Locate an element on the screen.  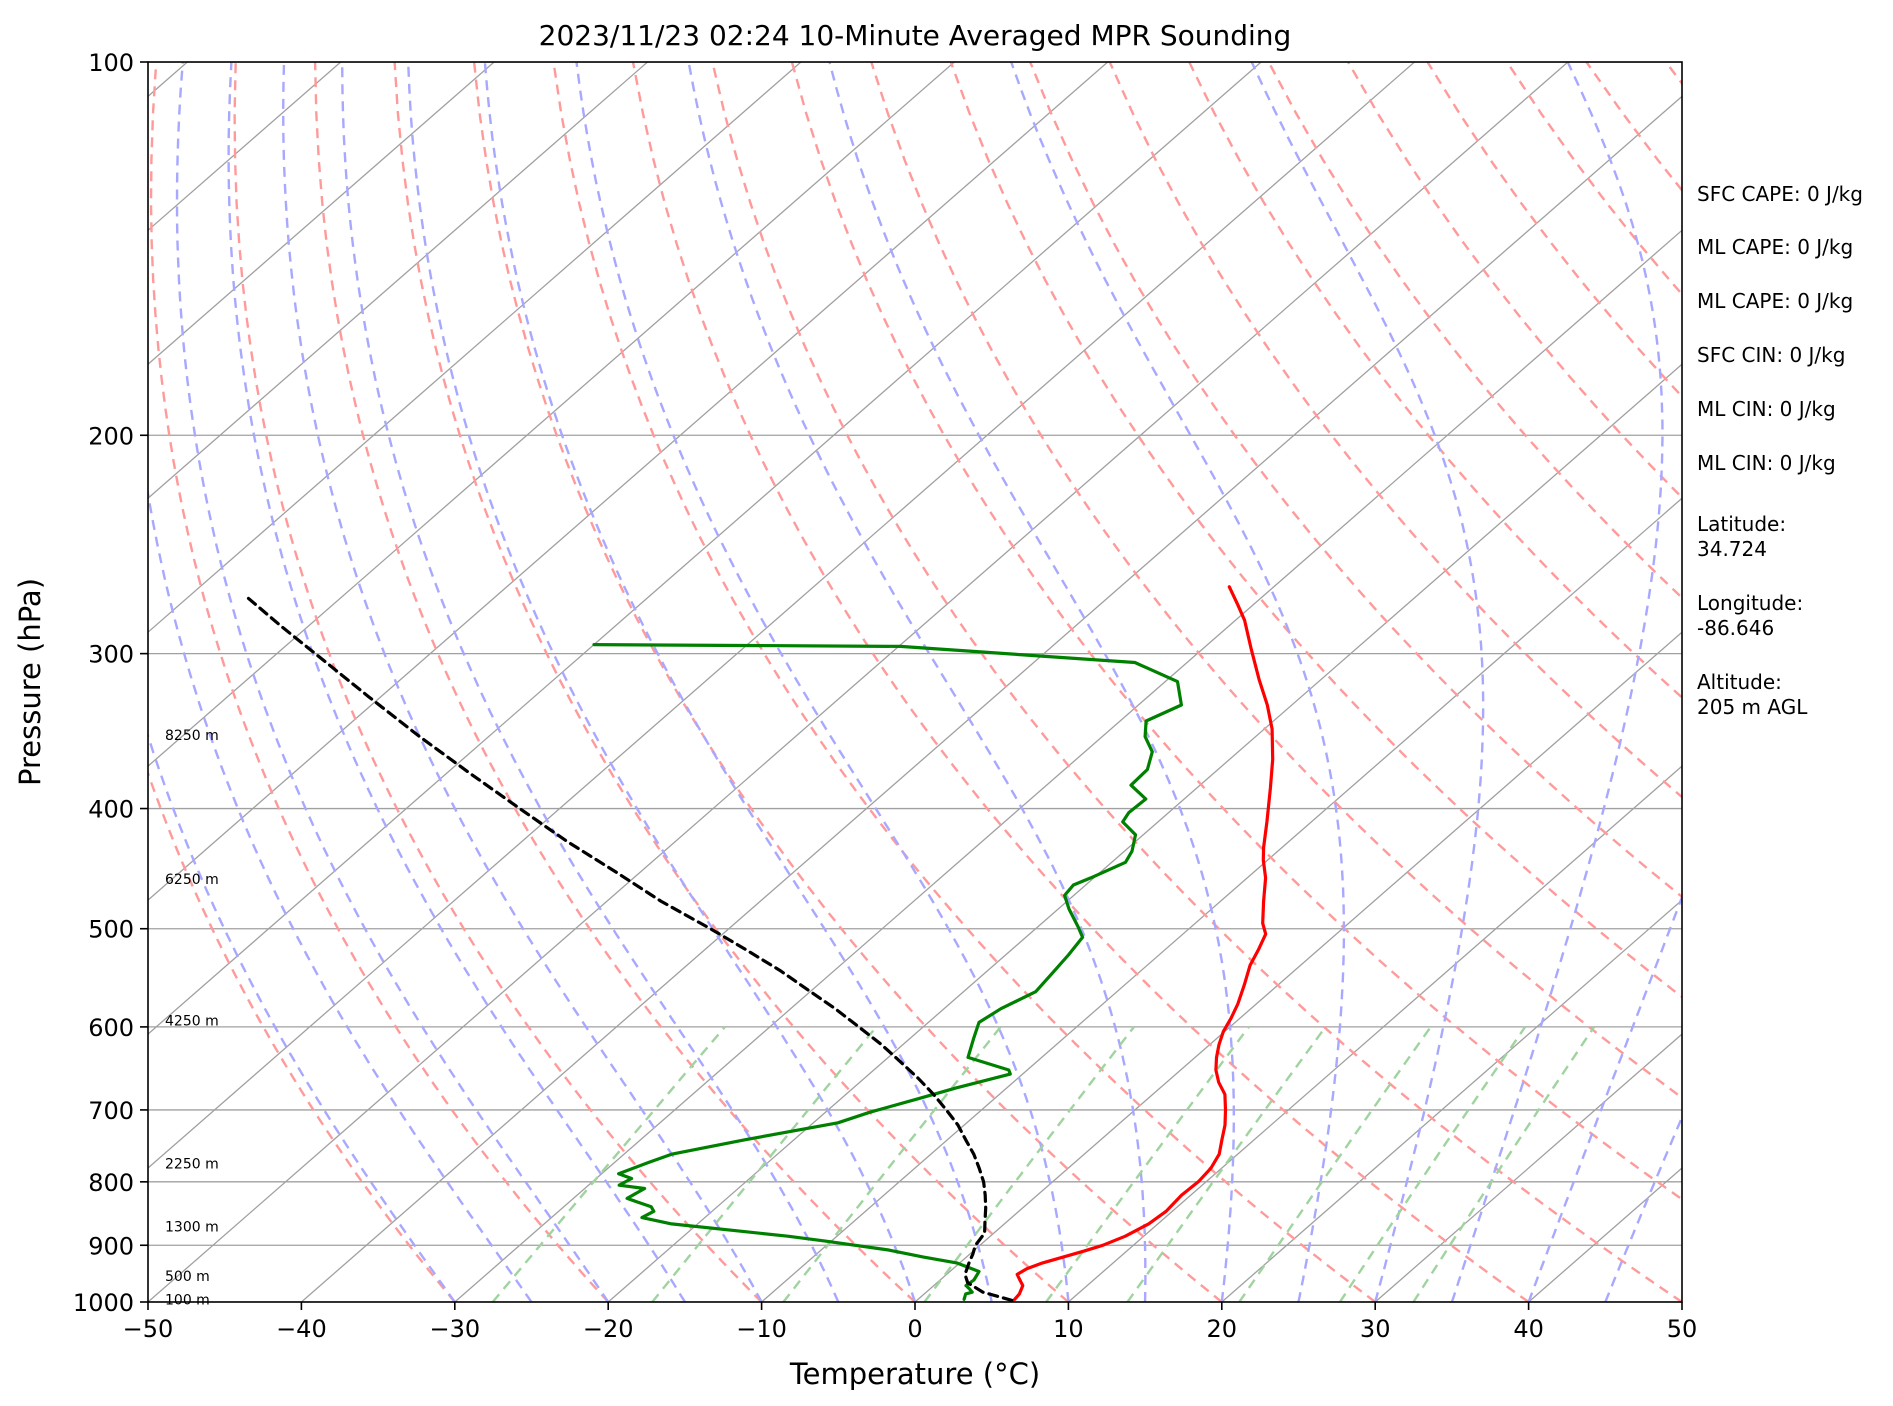
stat-text: Altitude: 205 m AGL is located at coordinates (1752, 694).